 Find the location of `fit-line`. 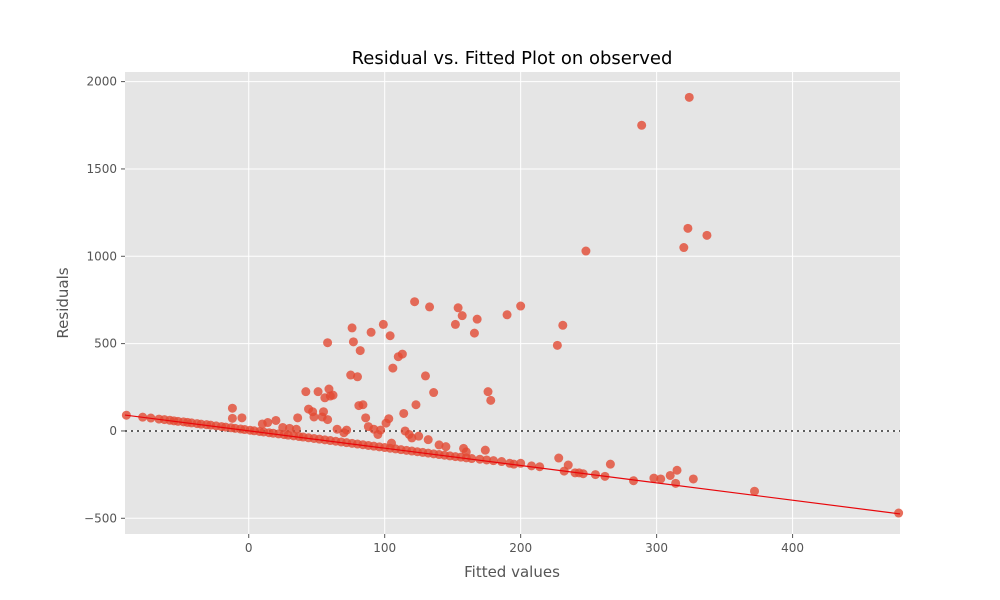

fit-line is located at coordinates (512, 464).